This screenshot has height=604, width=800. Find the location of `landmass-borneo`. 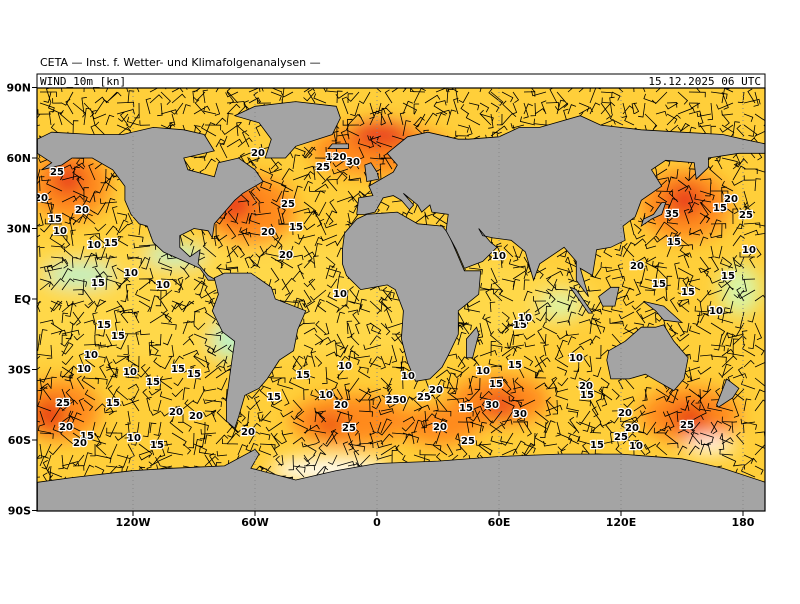

landmass-borneo is located at coordinates (609, 296).